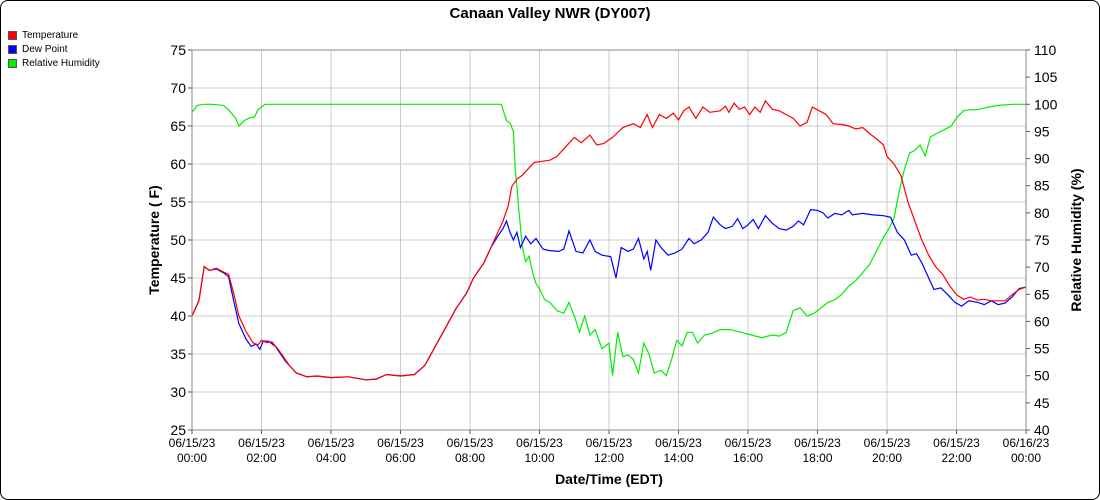 The height and width of the screenshot is (500, 1100). What do you see at coordinates (1042, 376) in the screenshot?
I see `right-tick-label: 50` at bounding box center [1042, 376].